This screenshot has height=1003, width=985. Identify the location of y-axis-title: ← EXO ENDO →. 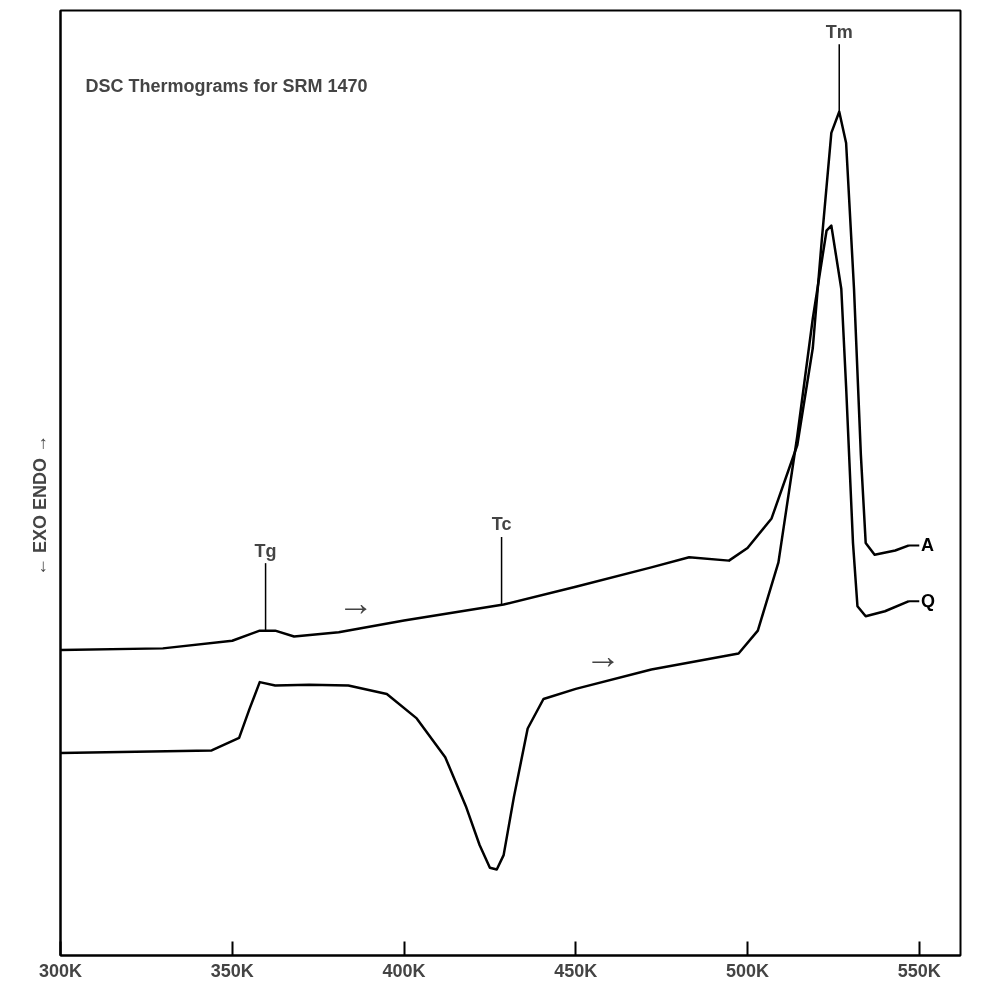
(39, 505).